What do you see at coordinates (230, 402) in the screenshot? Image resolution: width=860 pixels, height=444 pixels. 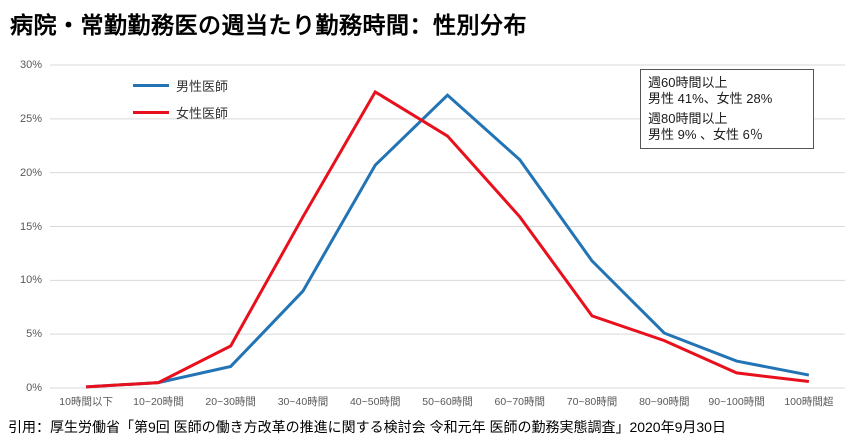 I see `x-axis-tick-label: 20~30時間` at bounding box center [230, 402].